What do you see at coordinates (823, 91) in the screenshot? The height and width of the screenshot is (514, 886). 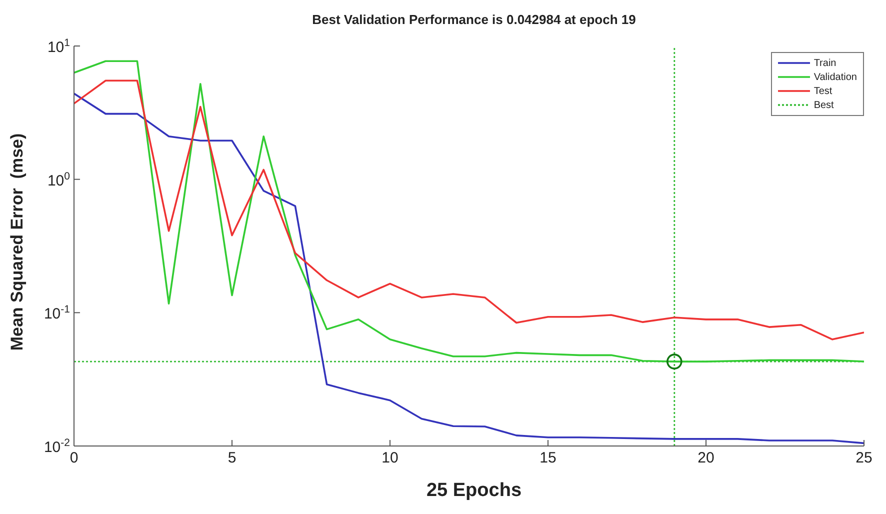 I see `legend-label: Test` at bounding box center [823, 91].